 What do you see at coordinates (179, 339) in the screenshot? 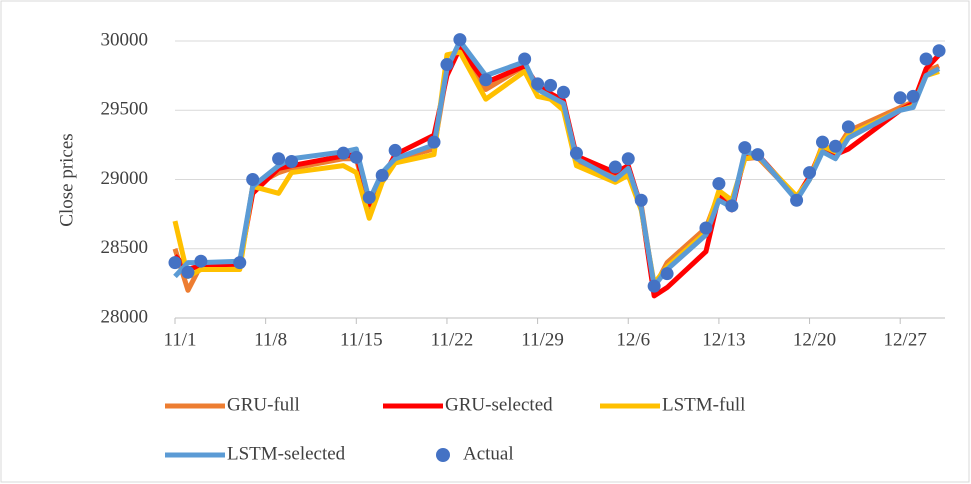
I see `x-tick-label: 11/1` at bounding box center [179, 339].